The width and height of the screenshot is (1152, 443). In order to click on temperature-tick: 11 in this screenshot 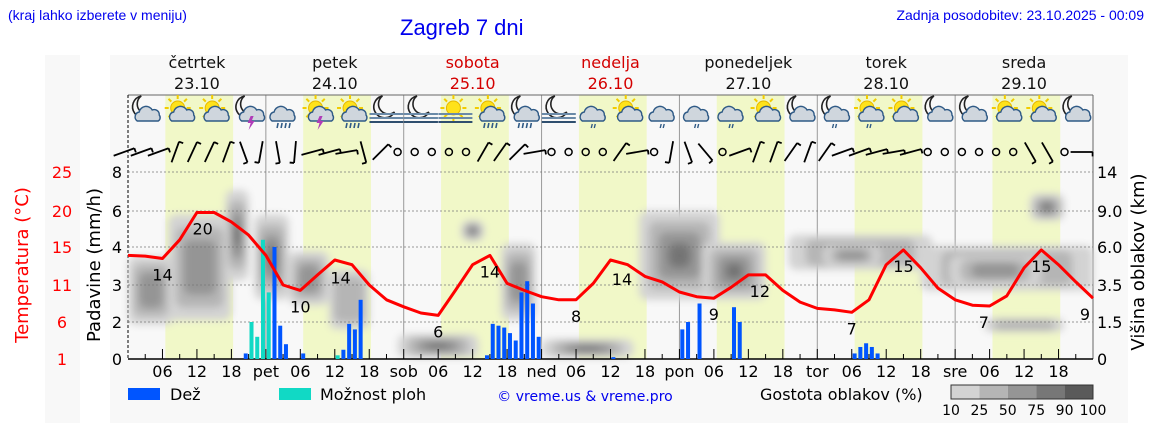, I will do `click(62, 285)`.